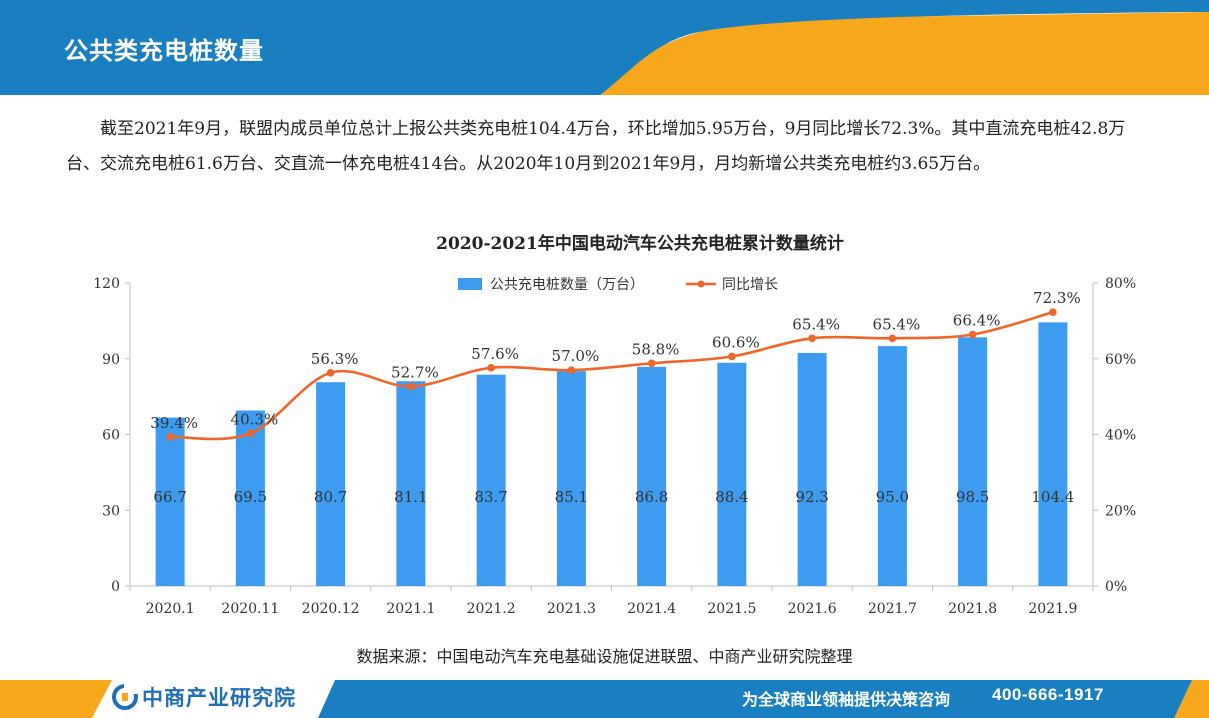  Describe the element at coordinates (811, 497) in the screenshot. I see `bar-value-label: 92.3` at that location.